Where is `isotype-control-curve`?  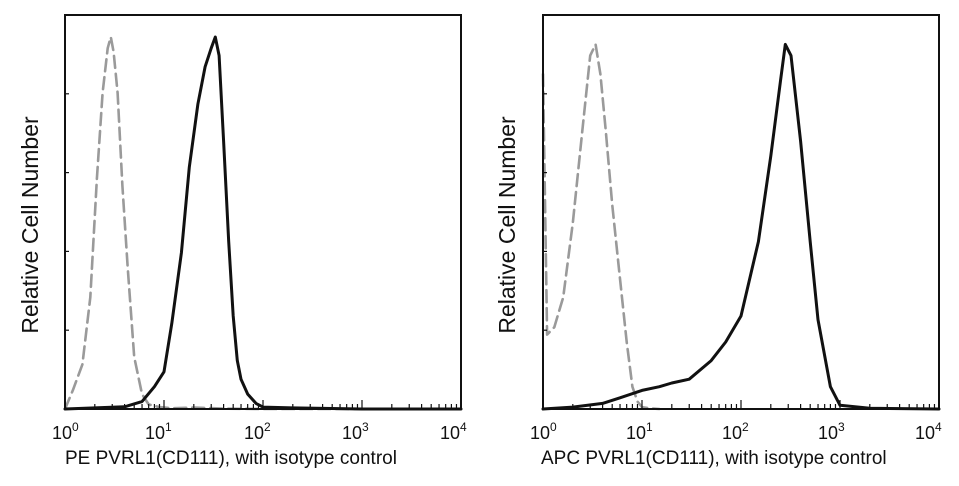 isotype-control-curve is located at coordinates (601, 227).